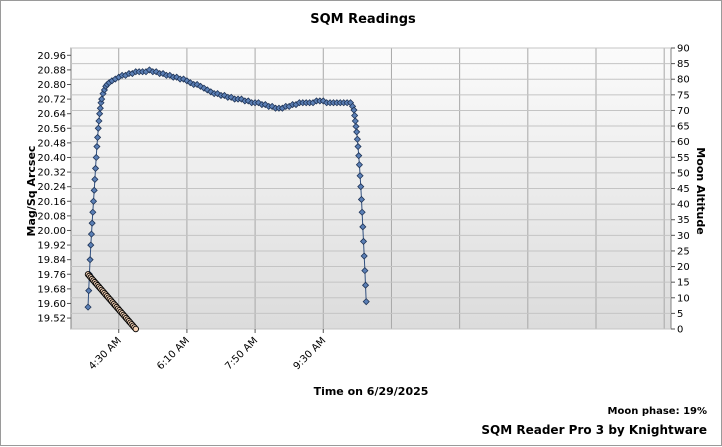 The image size is (722, 447). Describe the element at coordinates (31, 191) in the screenshot. I see `y-axis-title: Mag/Sq Arcsec` at that location.